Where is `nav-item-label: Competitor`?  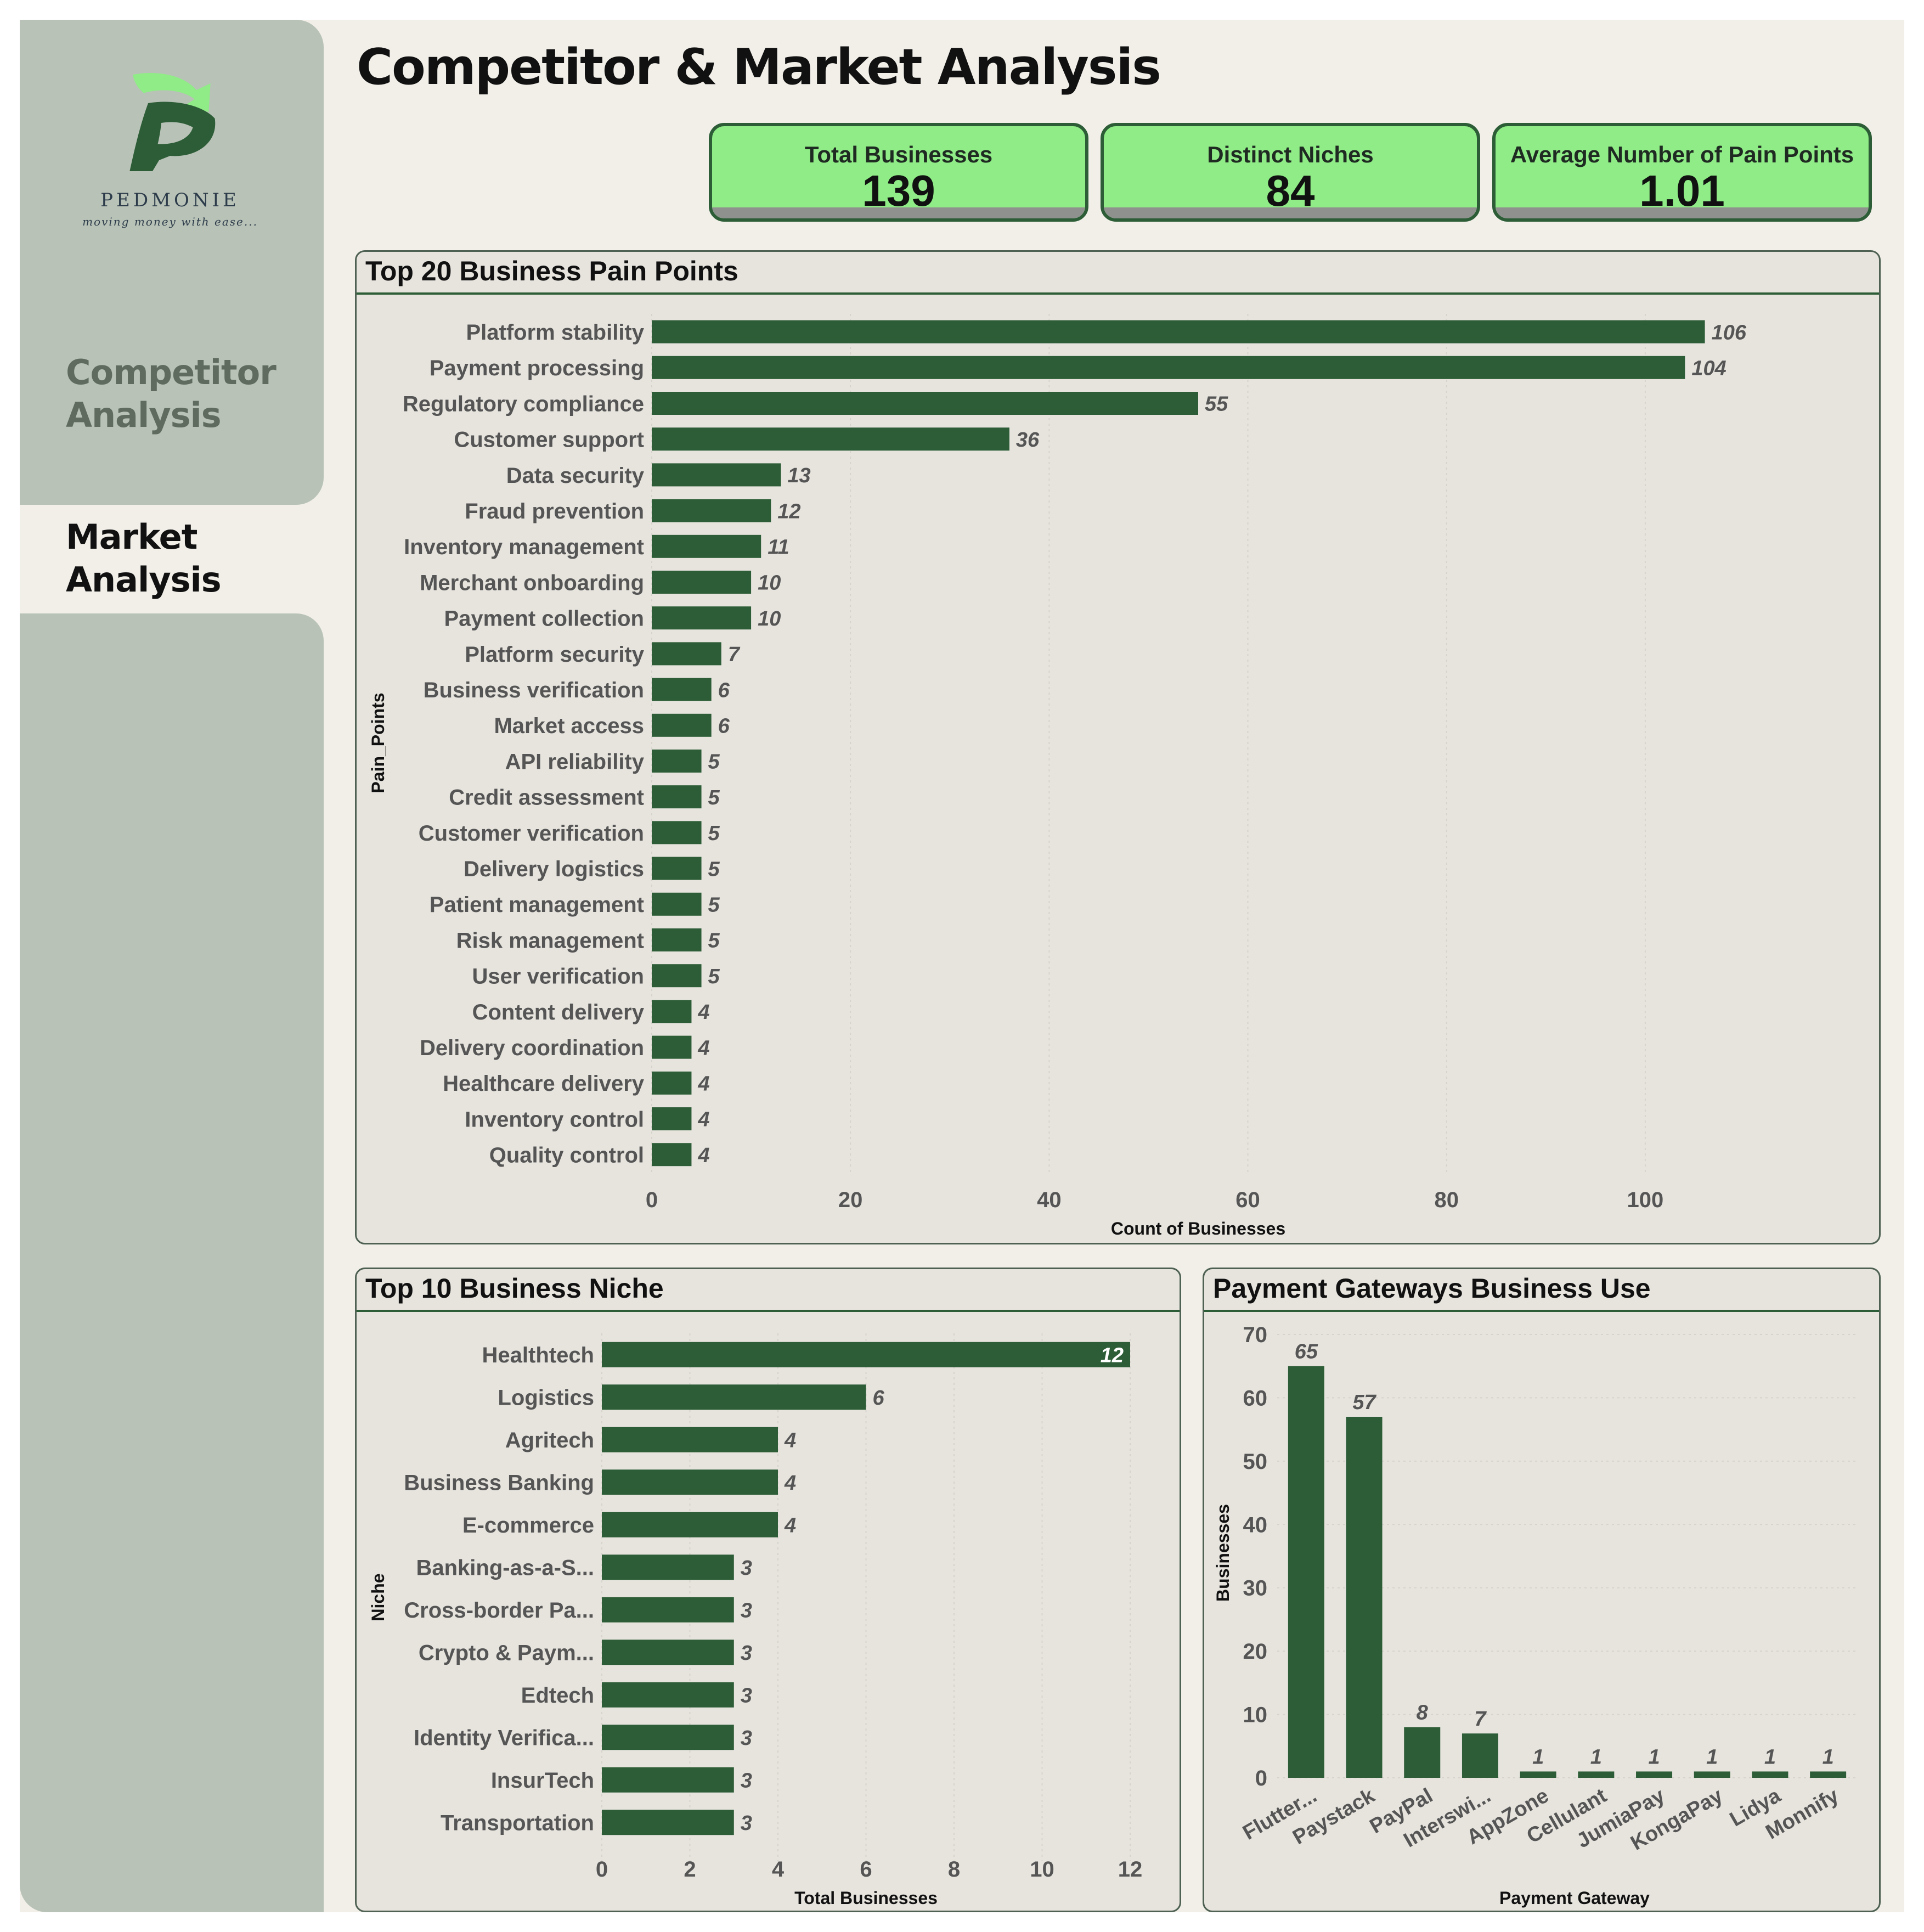
nav-item-label: Competitor is located at coordinates (171, 372).